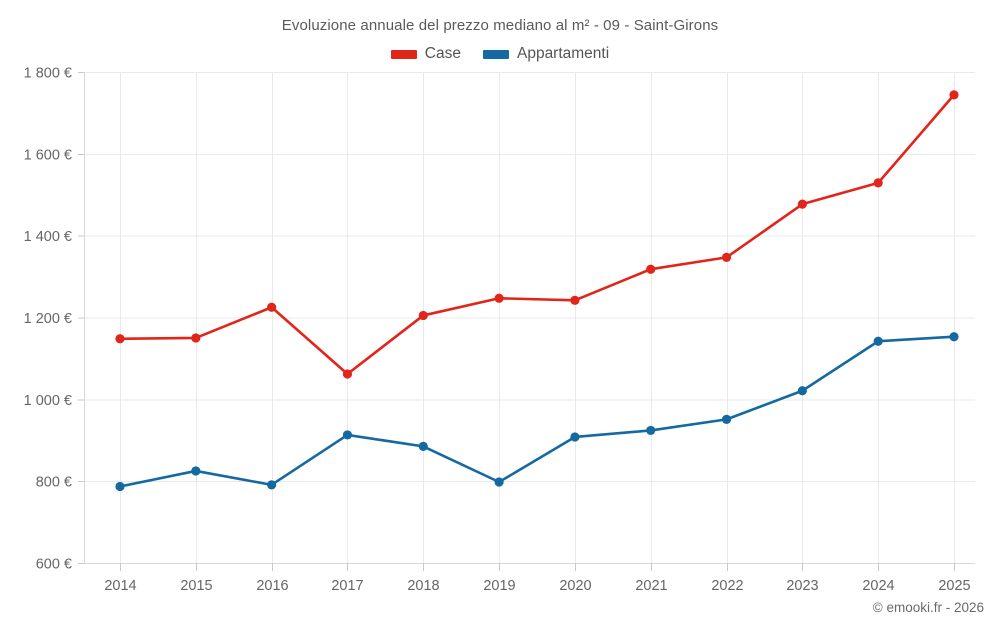  I want to click on data-point-case-2014, so click(120, 339).